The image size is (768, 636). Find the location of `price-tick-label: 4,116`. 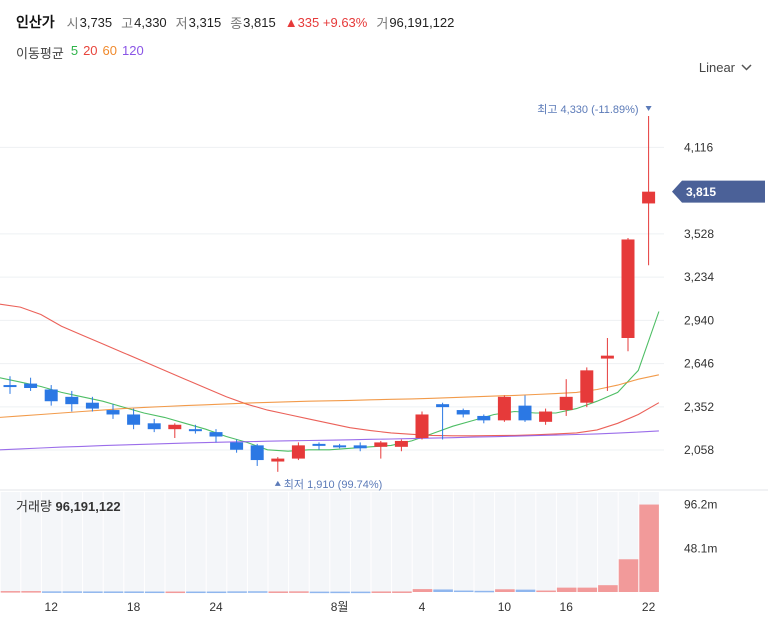

price-tick-label: 4,116 is located at coordinates (698, 147).